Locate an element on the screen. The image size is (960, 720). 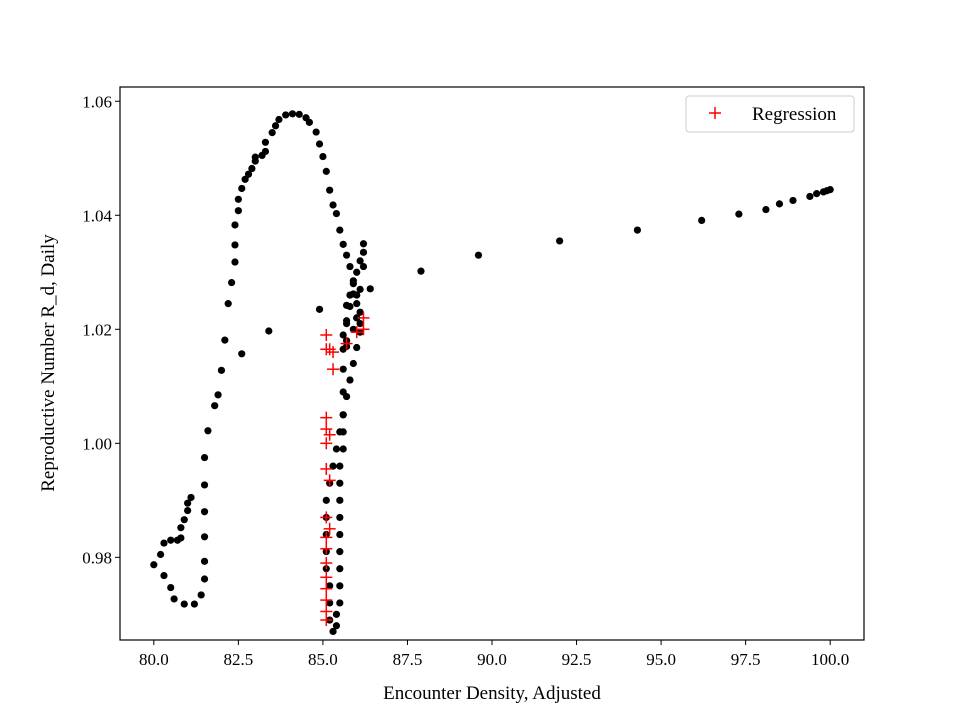
legend-marker-plus-icon is located at coordinates (715, 113).